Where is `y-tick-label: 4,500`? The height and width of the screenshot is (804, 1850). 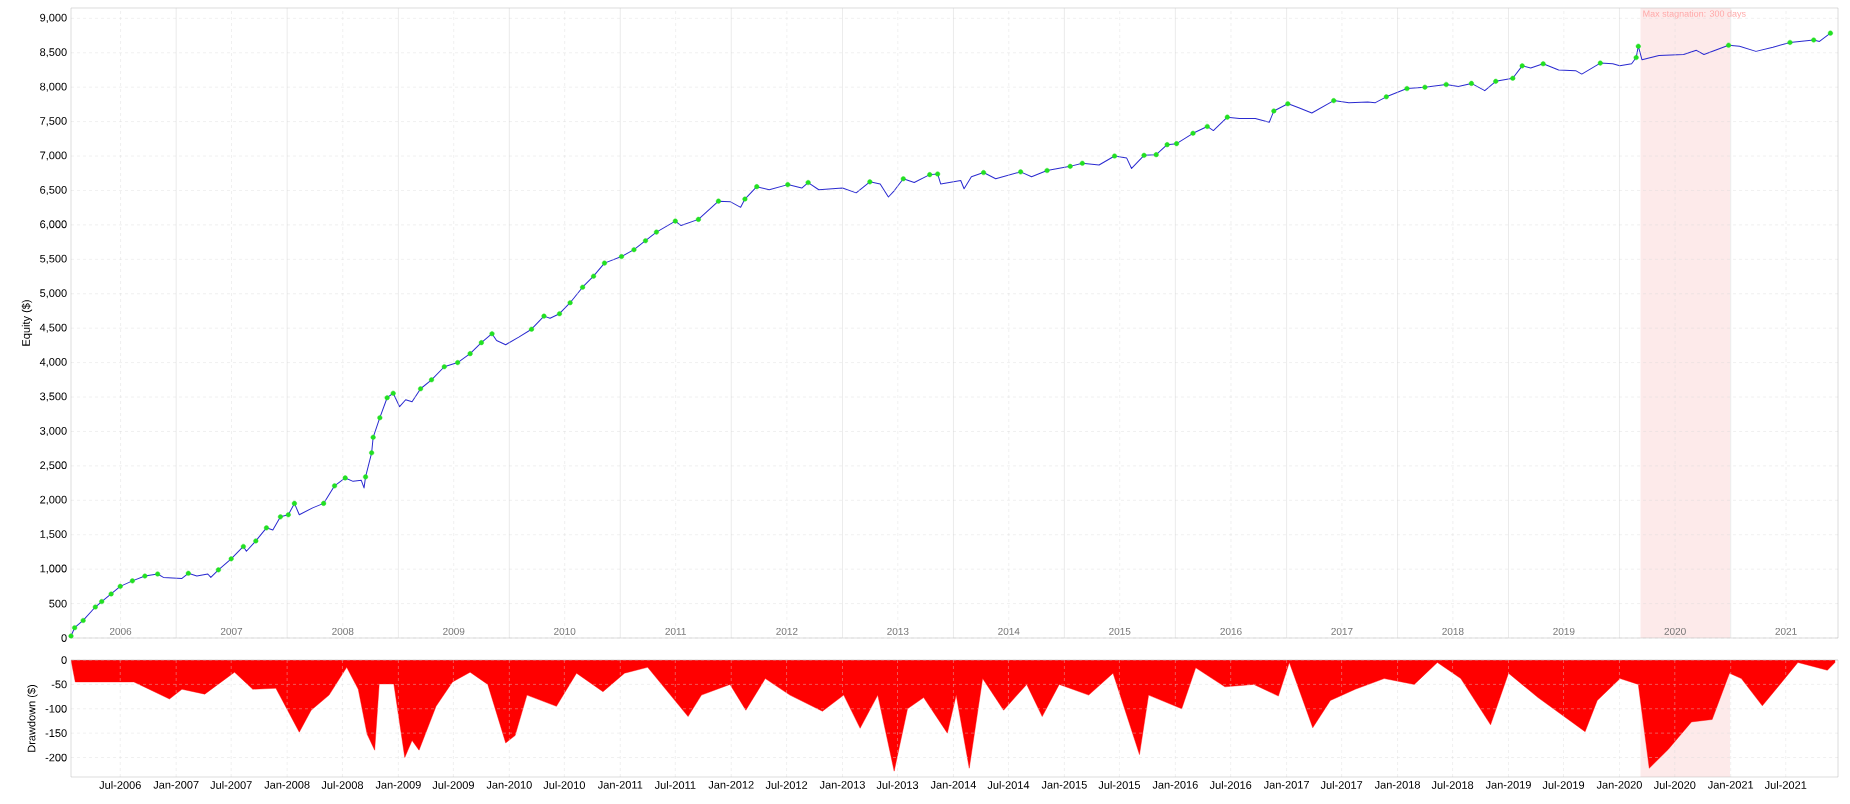
y-tick-label: 4,500 is located at coordinates (53, 328).